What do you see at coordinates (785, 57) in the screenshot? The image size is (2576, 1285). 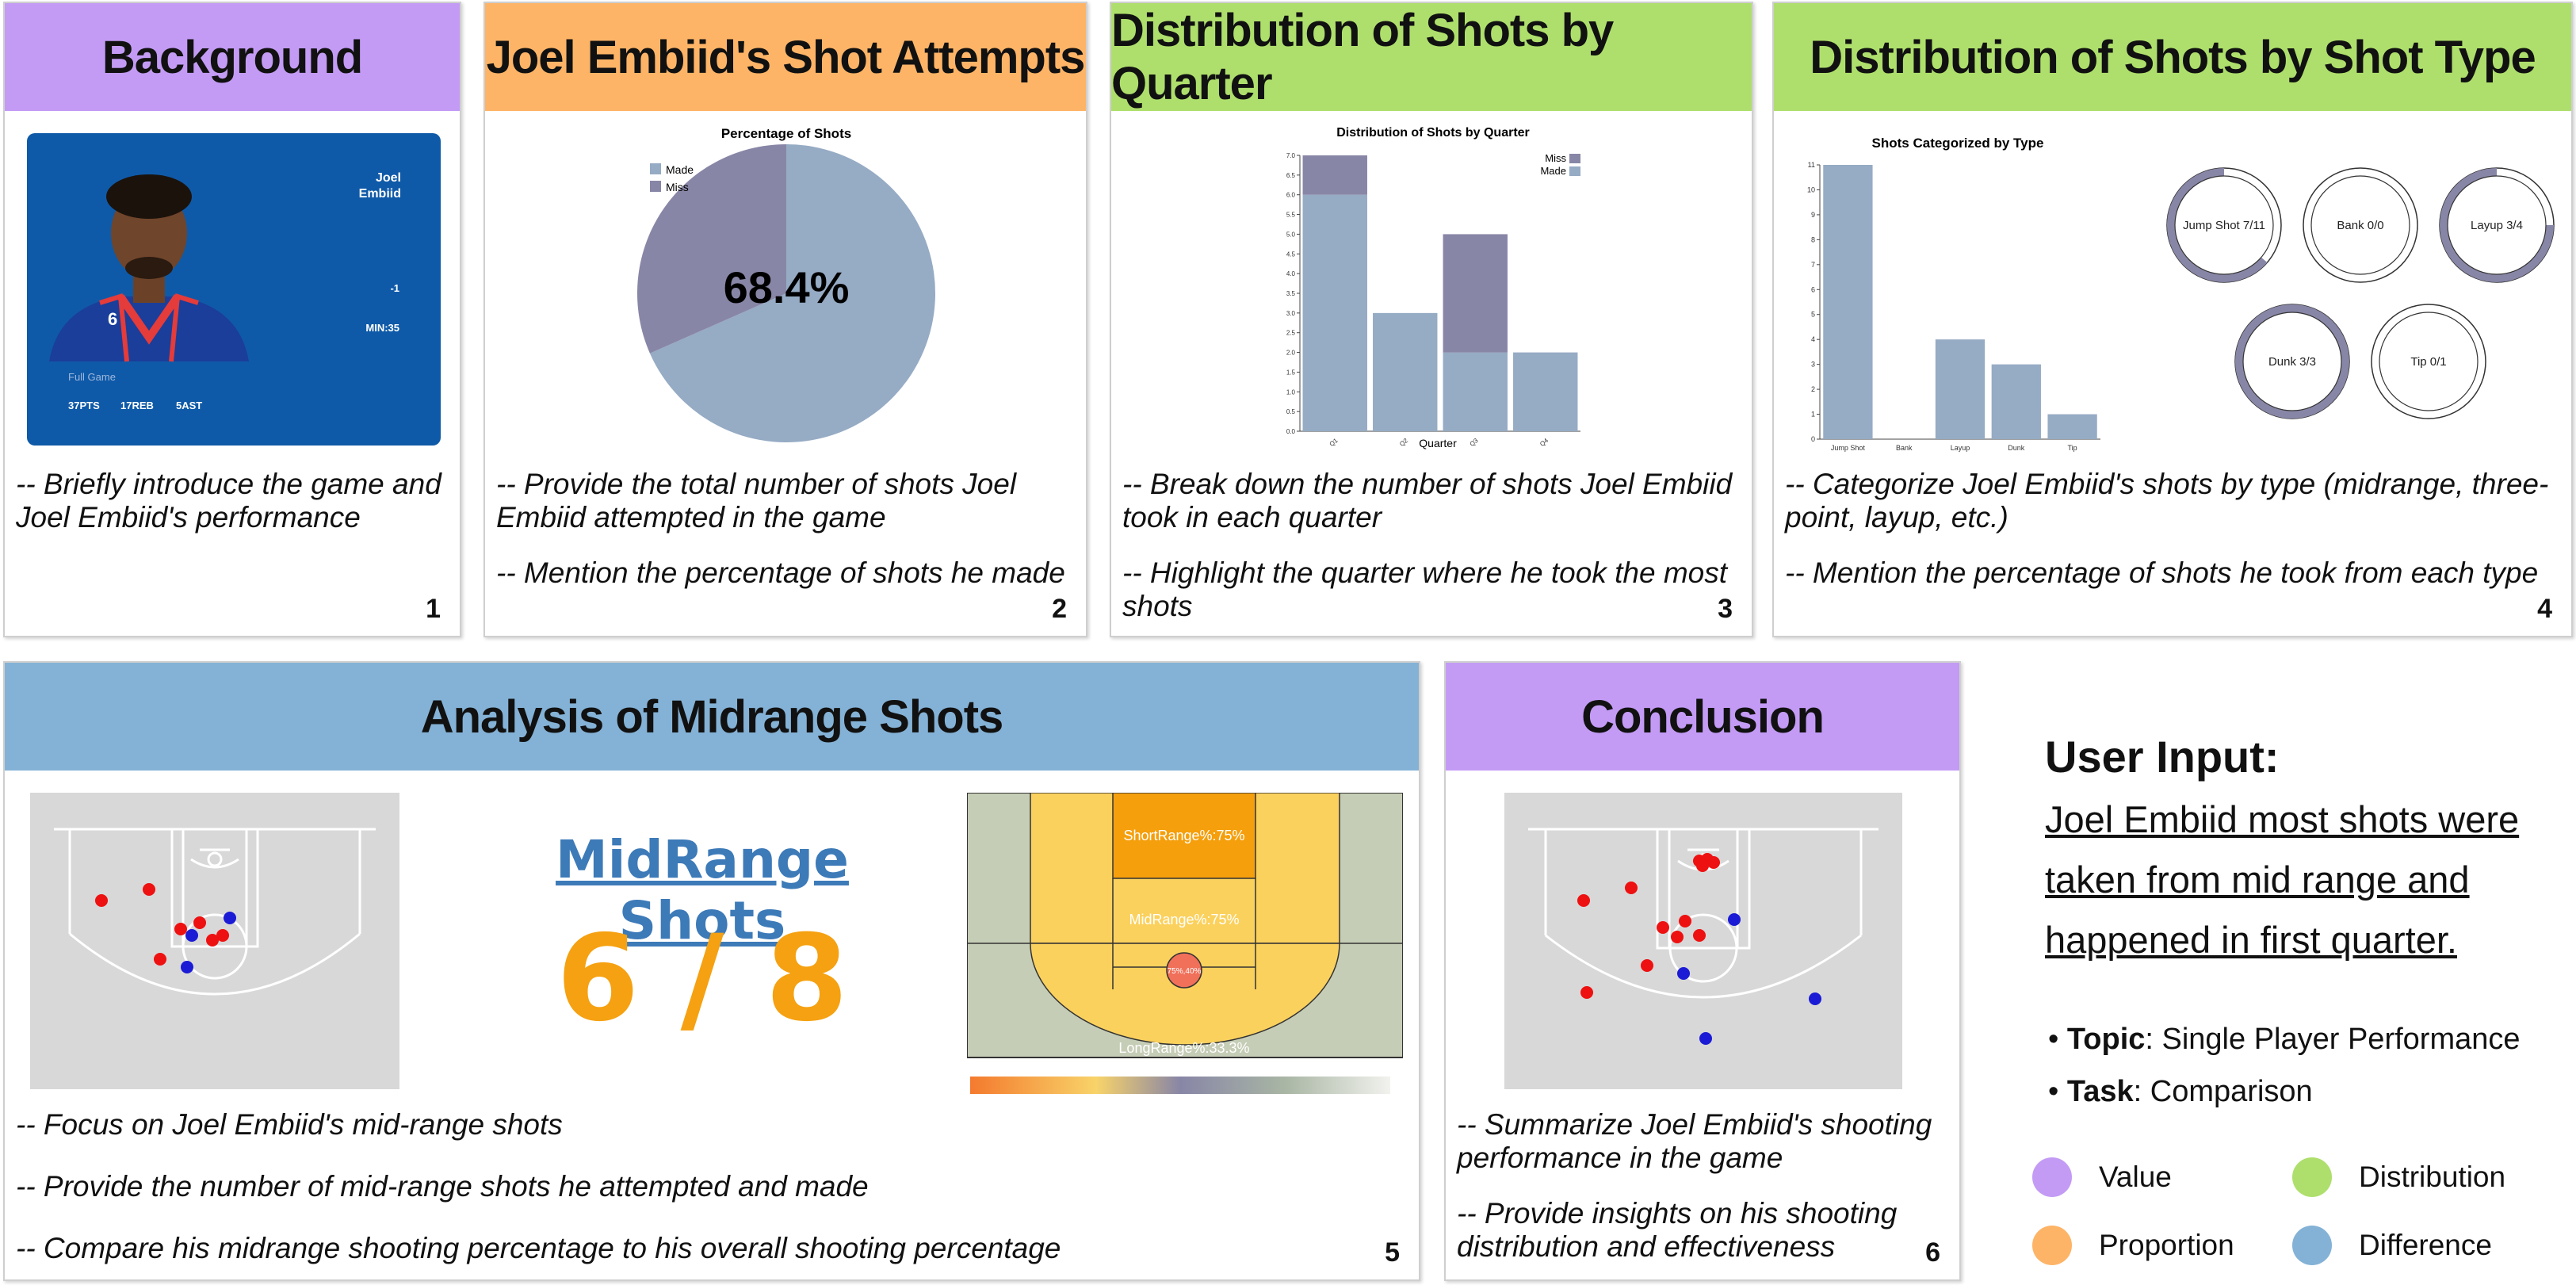 I see `panel-title: Joel Embiid's Shot Attempts` at bounding box center [785, 57].